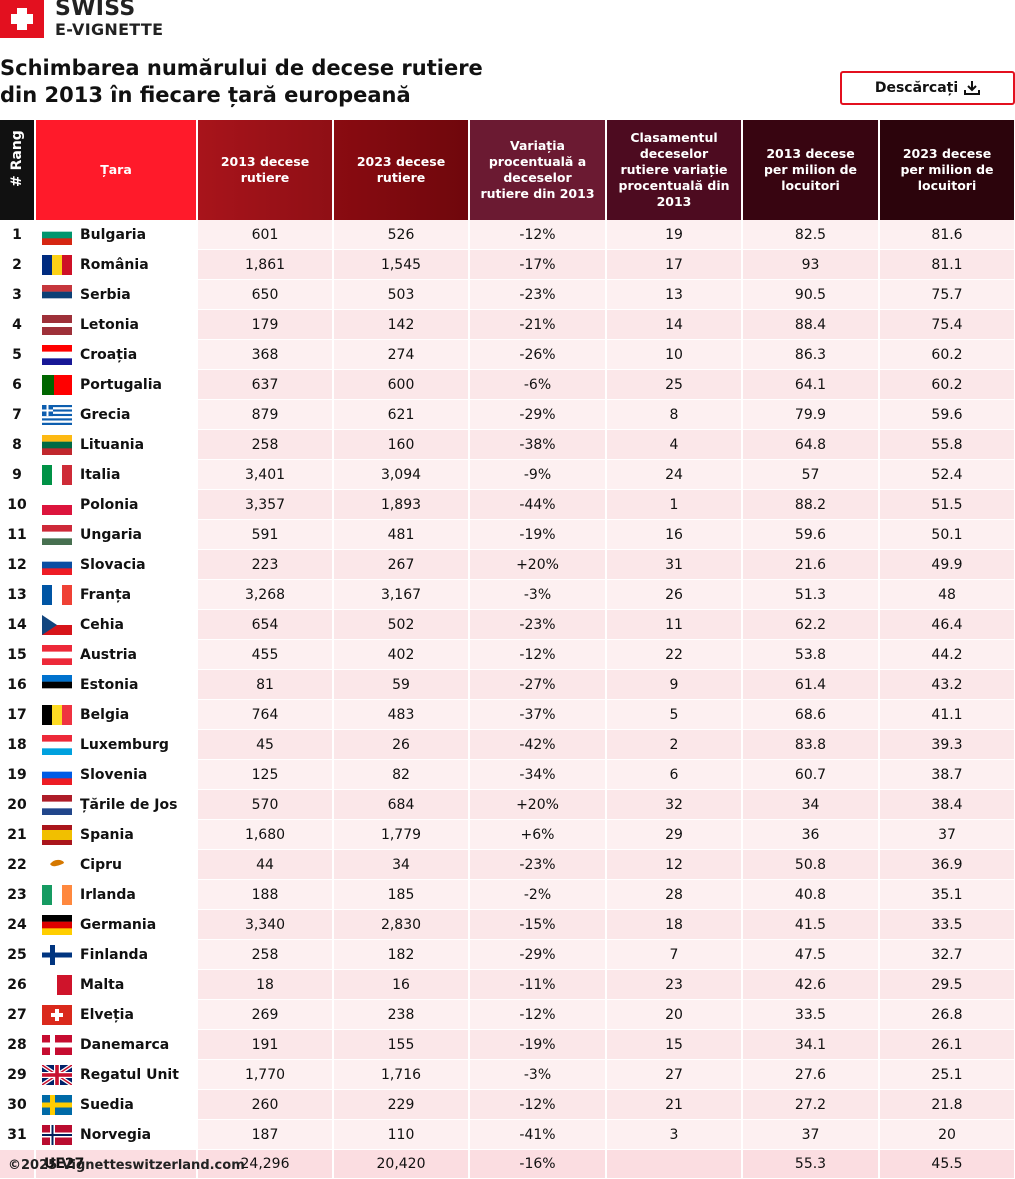 The image size is (1015, 1179). What do you see at coordinates (927, 88) in the screenshot?
I see `download-button: Descărcați` at bounding box center [927, 88].